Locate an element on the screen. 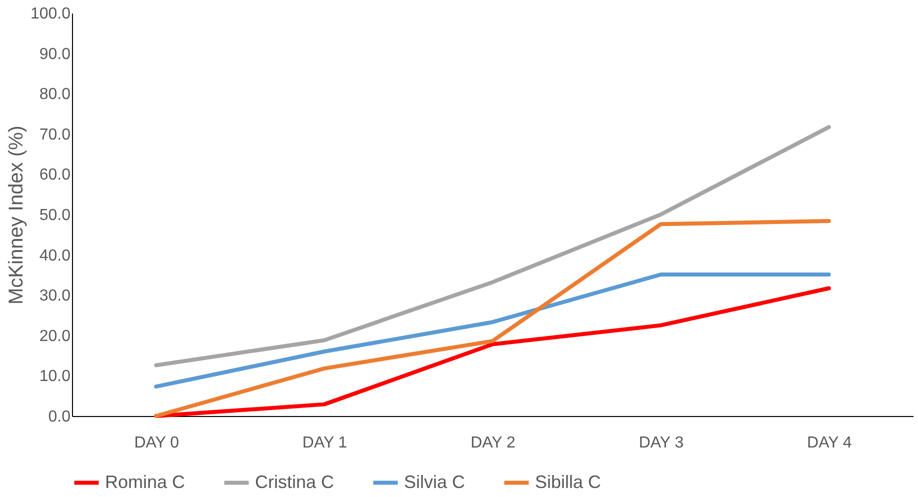 The width and height of the screenshot is (918, 497). y-tick-label: 90.0 is located at coordinates (55, 54).